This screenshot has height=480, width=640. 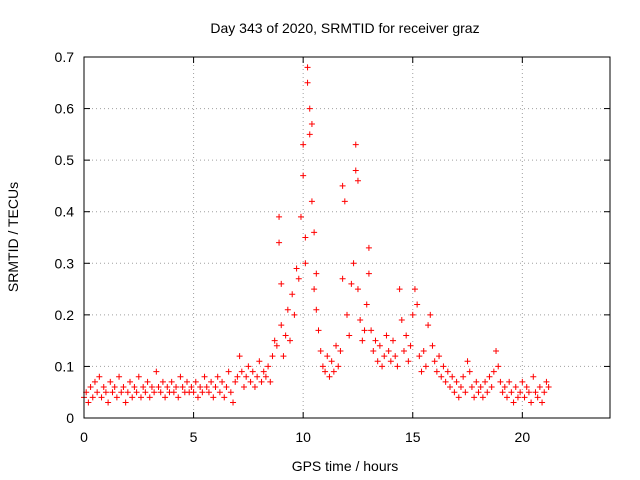 What do you see at coordinates (70, 418) in the screenshot?
I see `y-tick-label: 0` at bounding box center [70, 418].